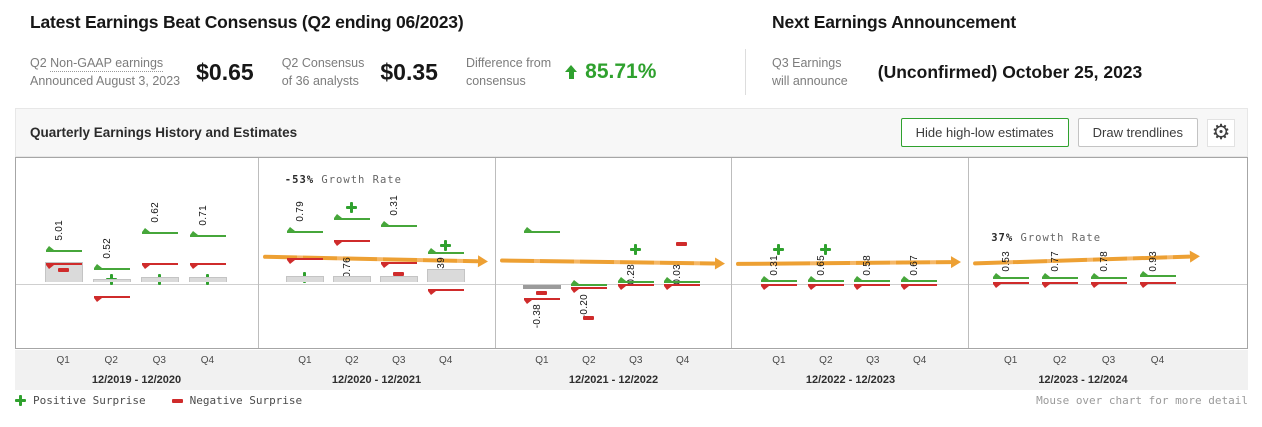  Describe the element at coordinates (1046, 238) in the screenshot. I see `growth-rate-annotation: 37% Growth Rate` at that location.